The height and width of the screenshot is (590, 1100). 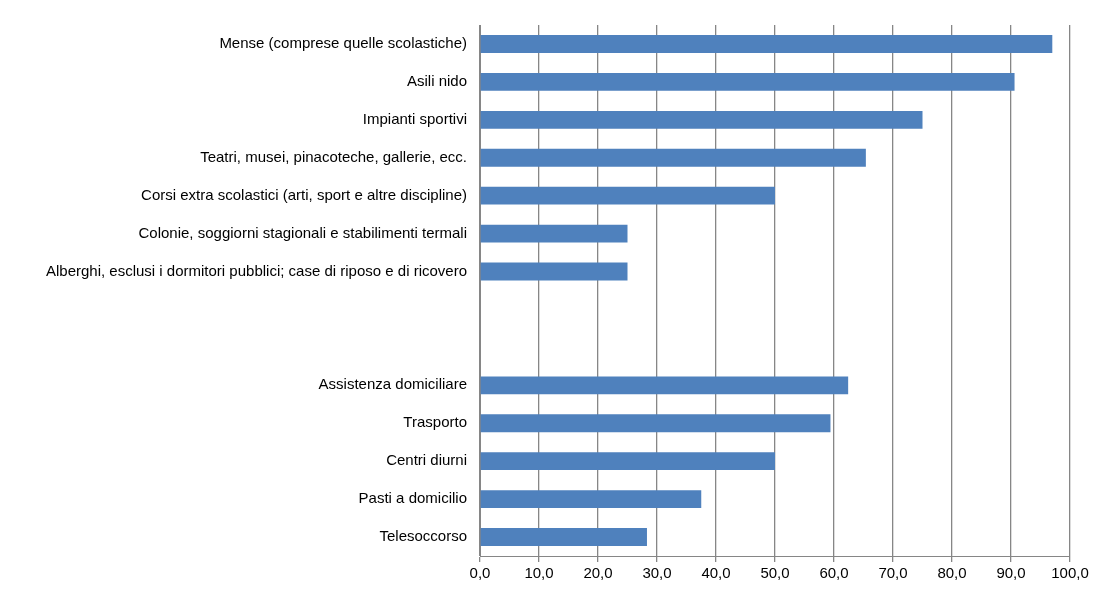 I want to click on y-tick-label: Telesoccorso, so click(x=423, y=536).